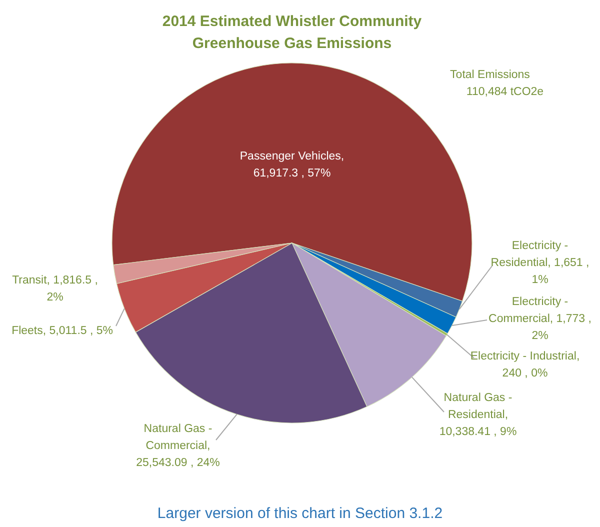 The image size is (600, 527). I want to click on slice-label: Electricity - Industrial, 240 , 0%, so click(525, 365).